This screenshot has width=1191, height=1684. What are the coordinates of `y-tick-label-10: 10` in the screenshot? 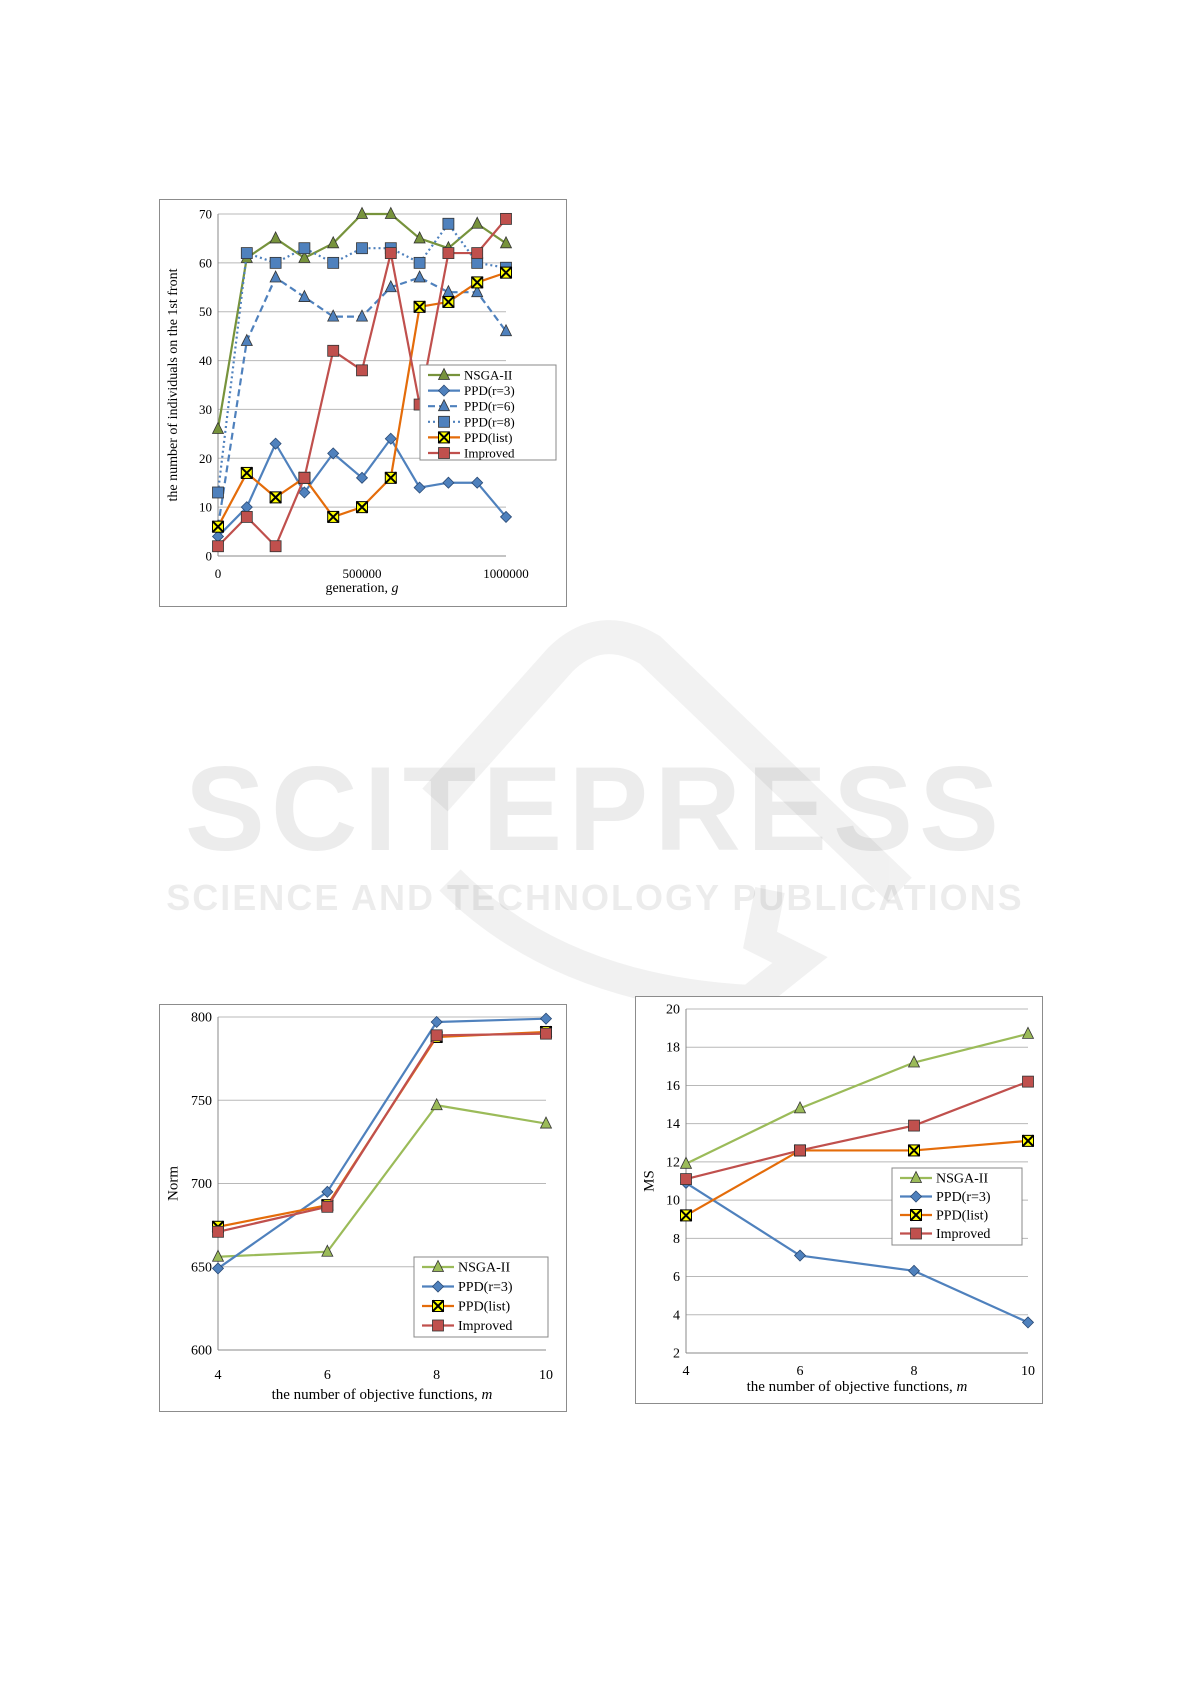 It's located at (673, 1201).